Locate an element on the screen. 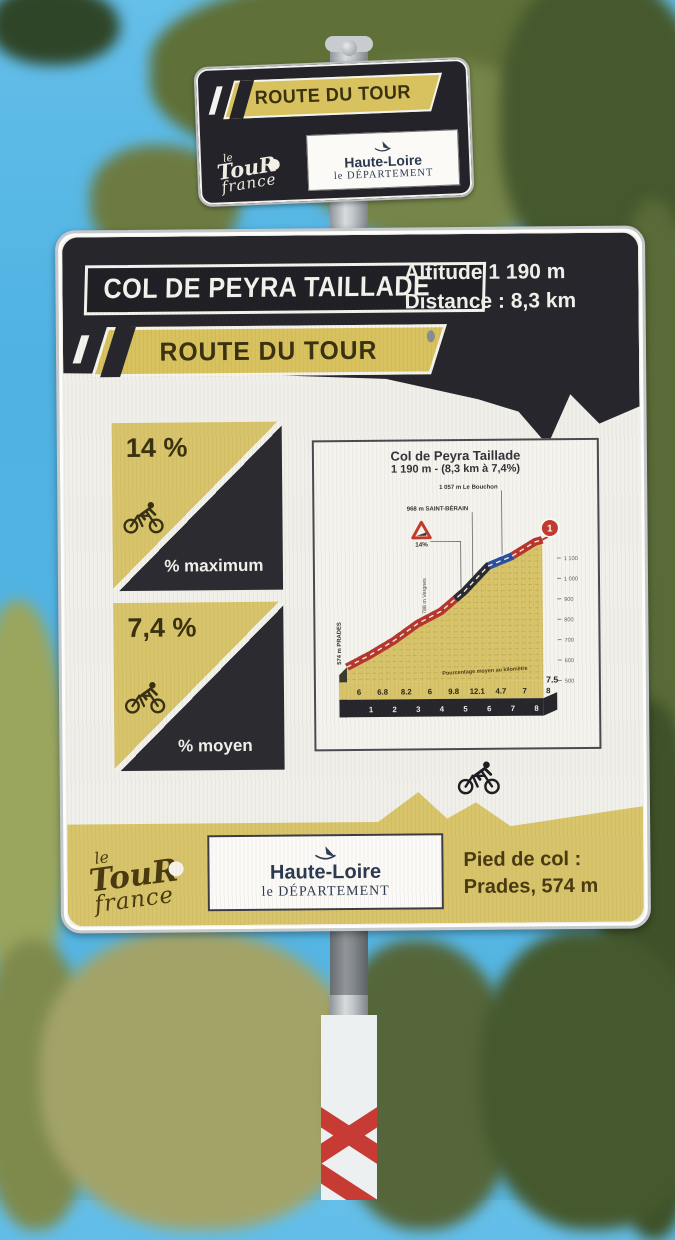  distance-line: Distance : 8,3 km is located at coordinates (490, 301).